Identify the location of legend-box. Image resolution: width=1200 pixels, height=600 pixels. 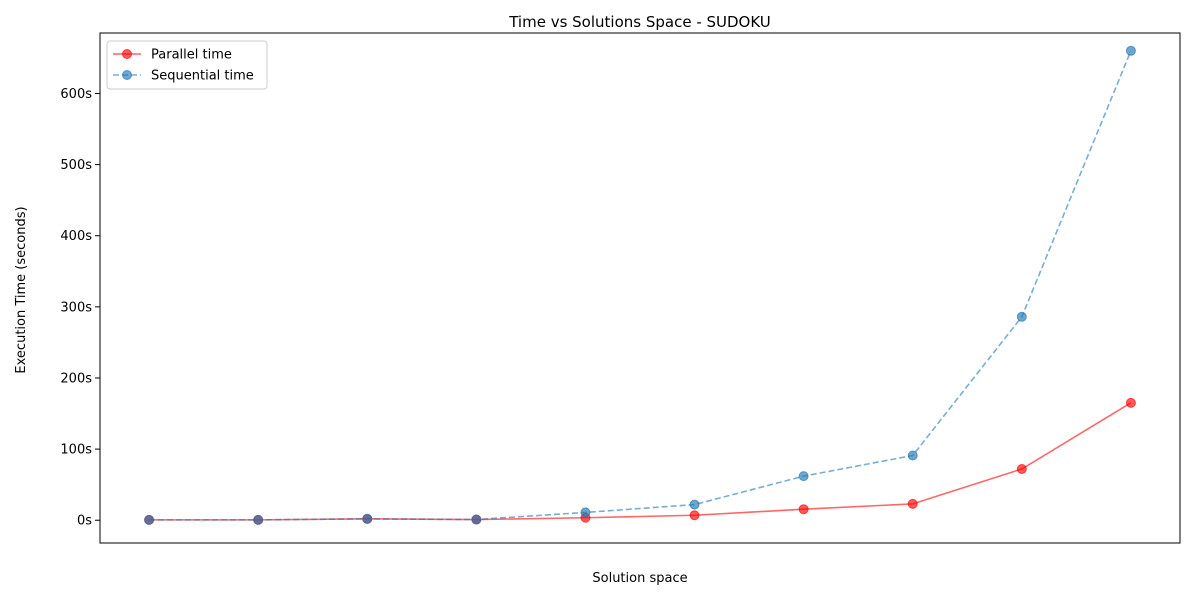
(187, 65).